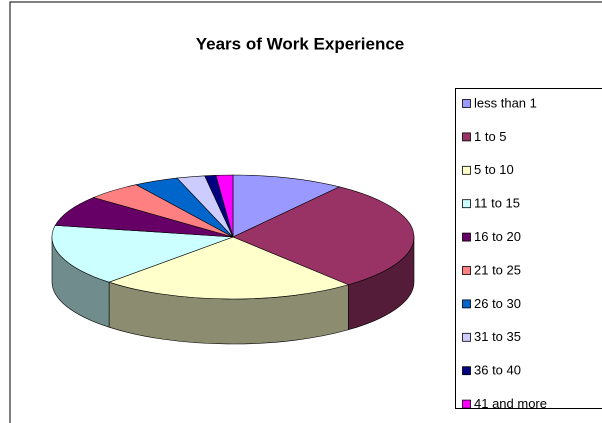  I want to click on legend-label: 31 to 35, so click(497, 336).